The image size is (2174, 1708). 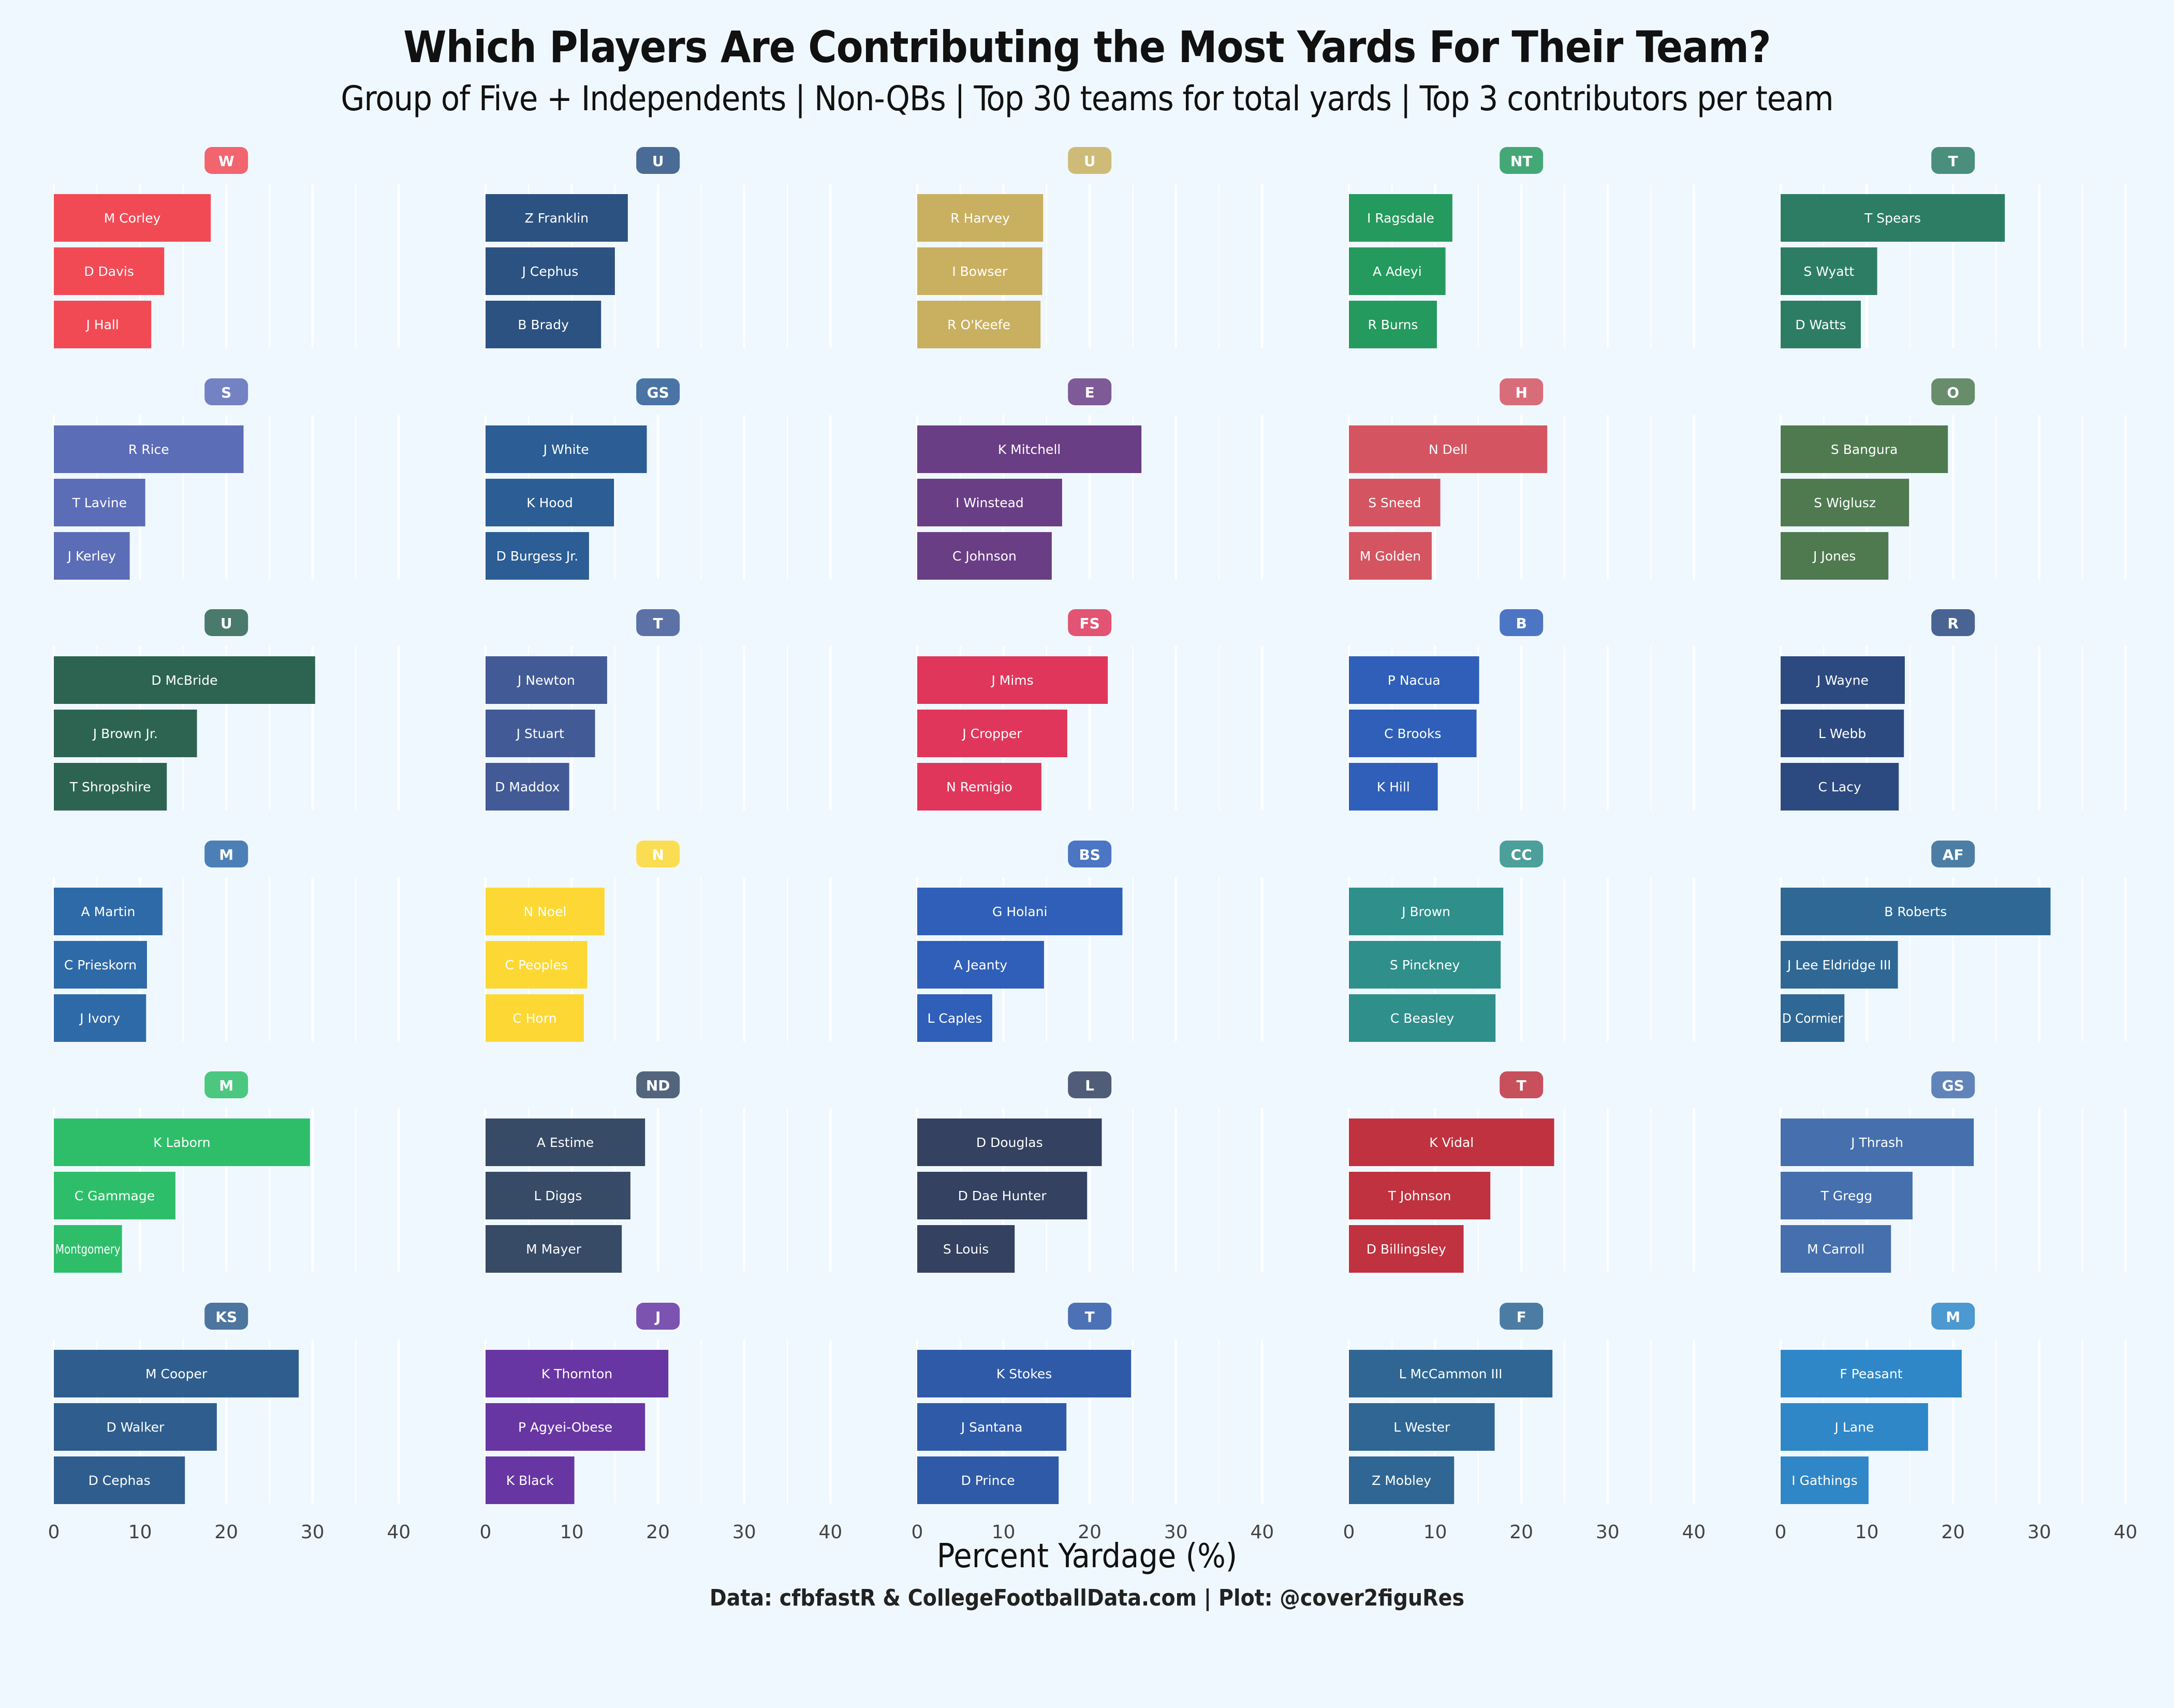 I want to click on utsa-logo-icon: U, so click(x=658, y=160).